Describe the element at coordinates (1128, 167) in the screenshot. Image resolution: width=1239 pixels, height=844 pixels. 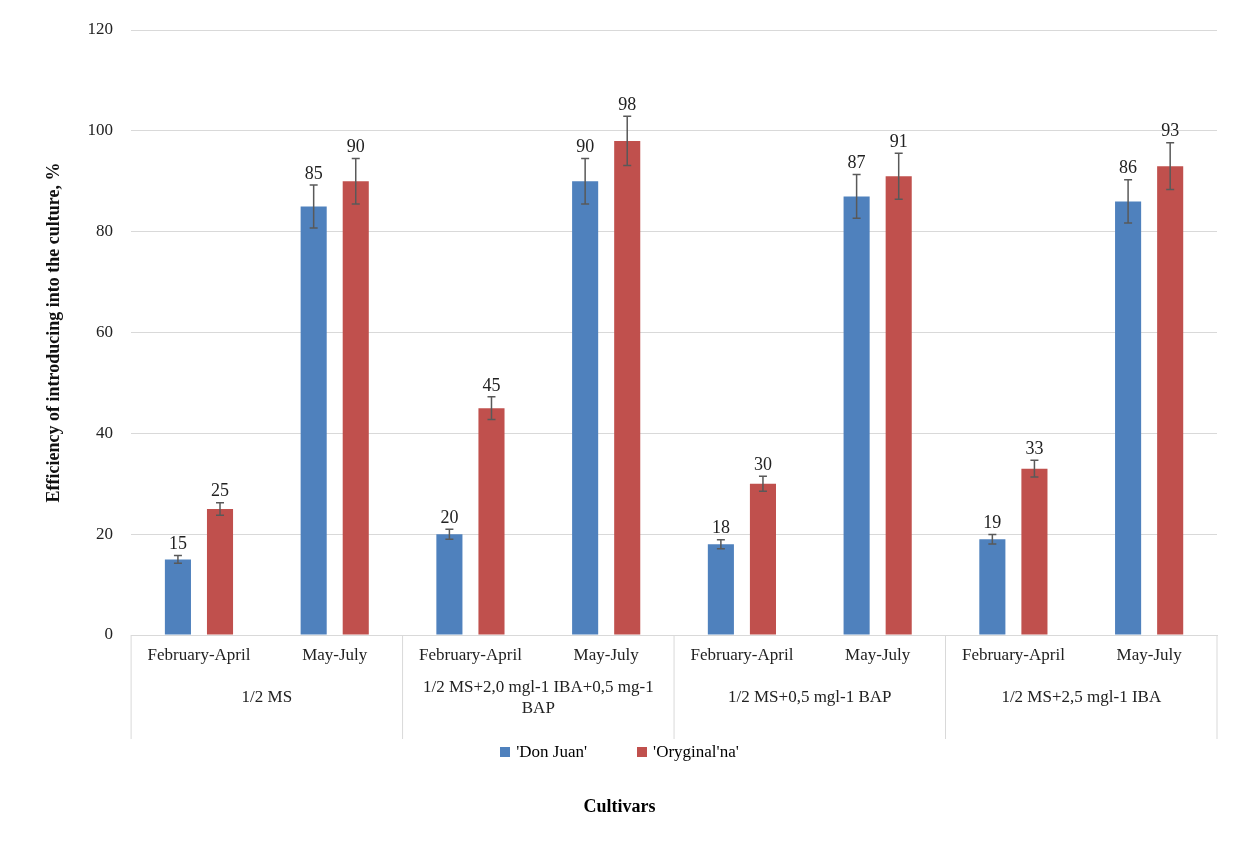
I see `data-label: 86` at that location.